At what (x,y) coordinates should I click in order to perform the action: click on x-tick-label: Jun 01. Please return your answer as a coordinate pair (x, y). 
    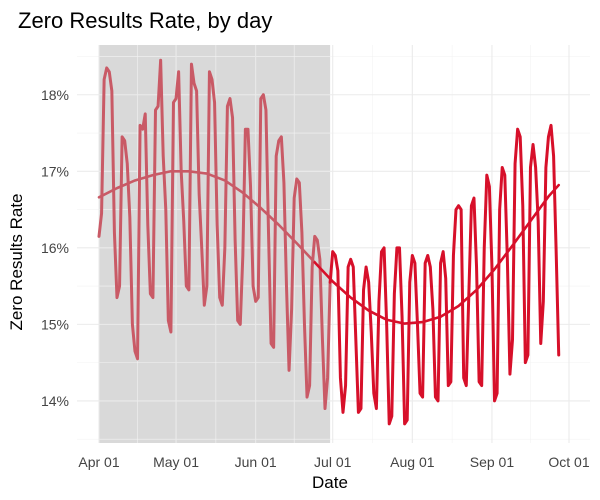
    Looking at the image, I should click on (256, 462).